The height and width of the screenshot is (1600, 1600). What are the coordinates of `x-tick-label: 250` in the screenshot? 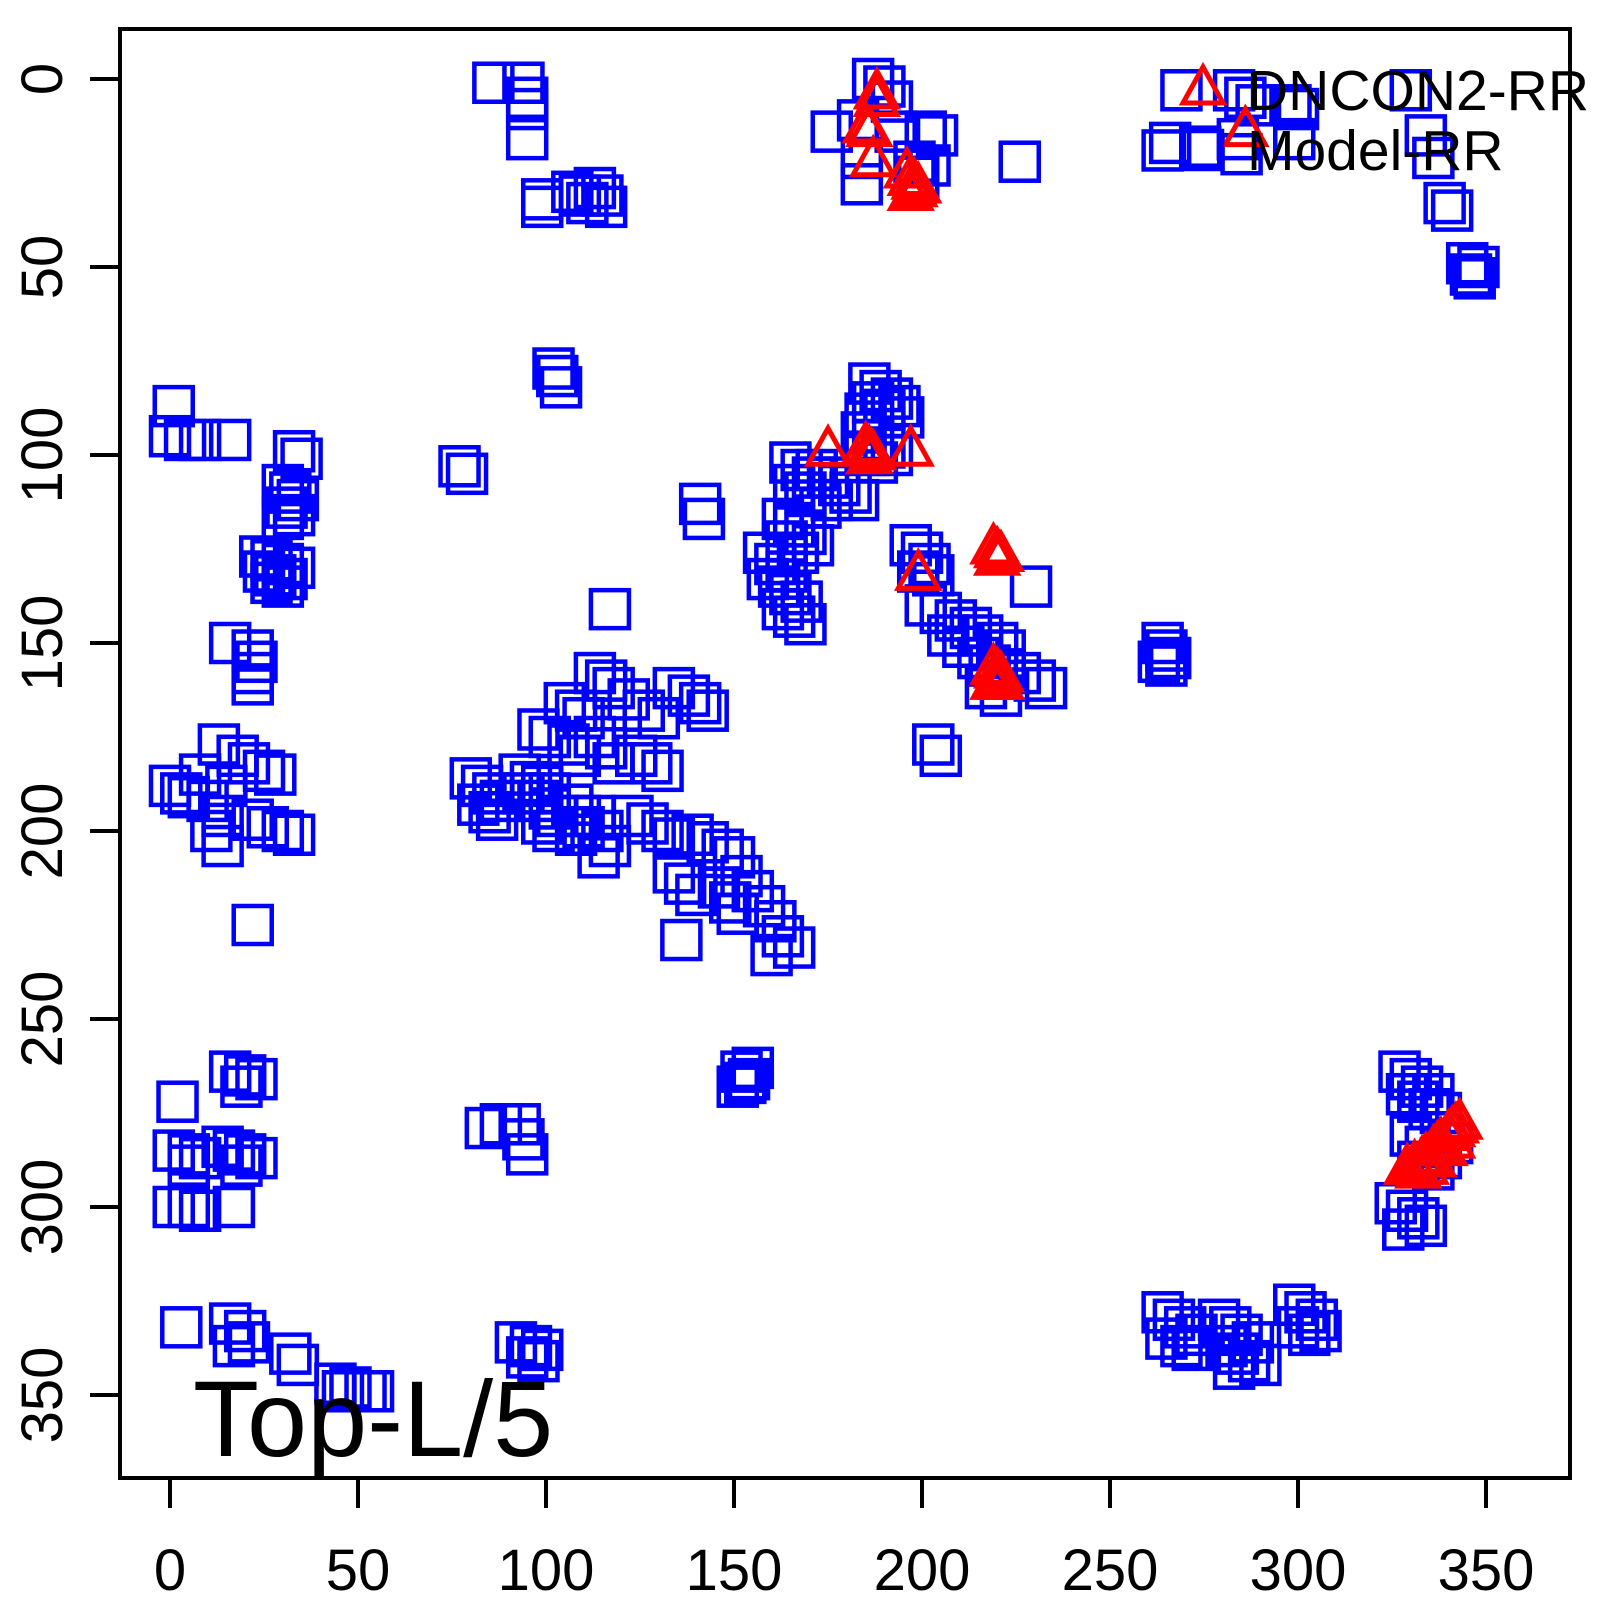 It's located at (1110, 1569).